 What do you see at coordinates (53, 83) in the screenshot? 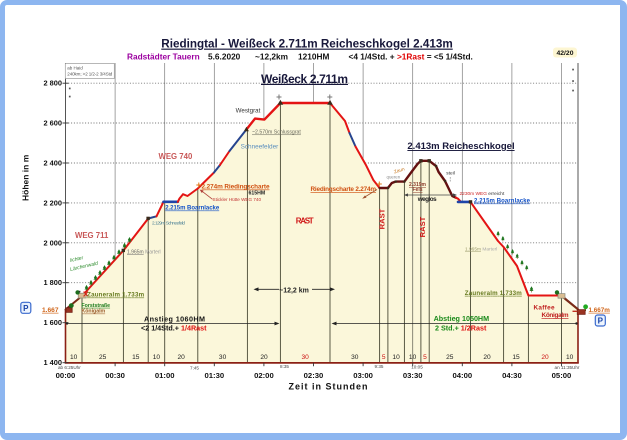
I see `svg-text: 2 800` at bounding box center [53, 83].